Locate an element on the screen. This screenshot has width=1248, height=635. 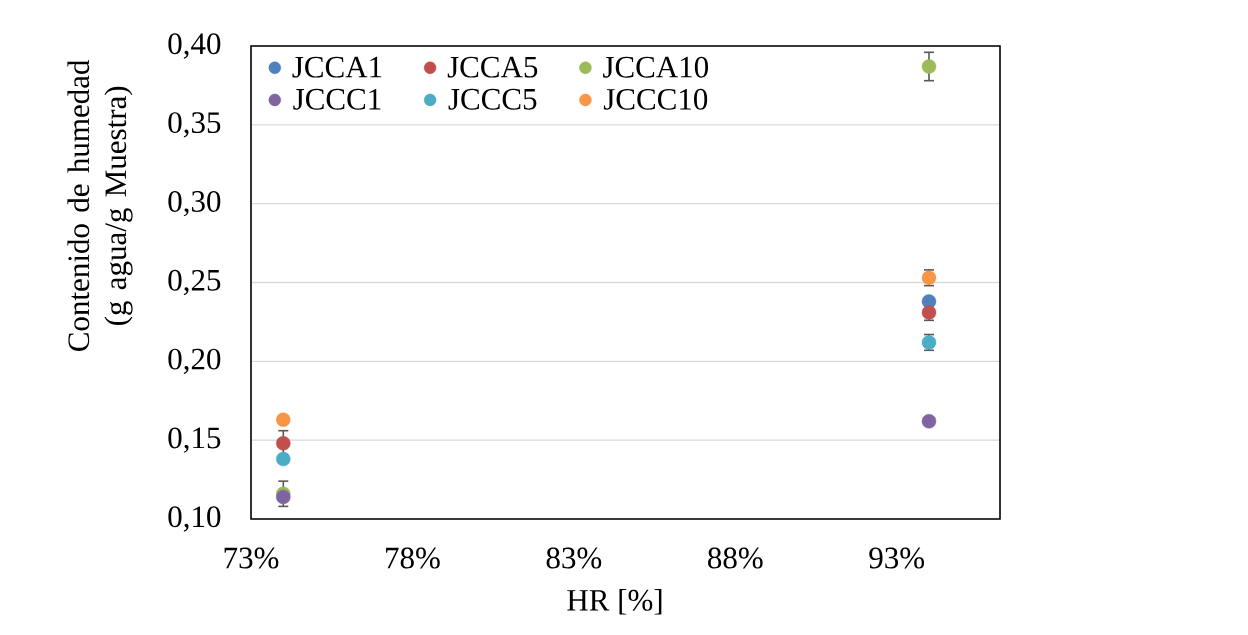
y-tick-label: 0,30 is located at coordinates (194, 203).